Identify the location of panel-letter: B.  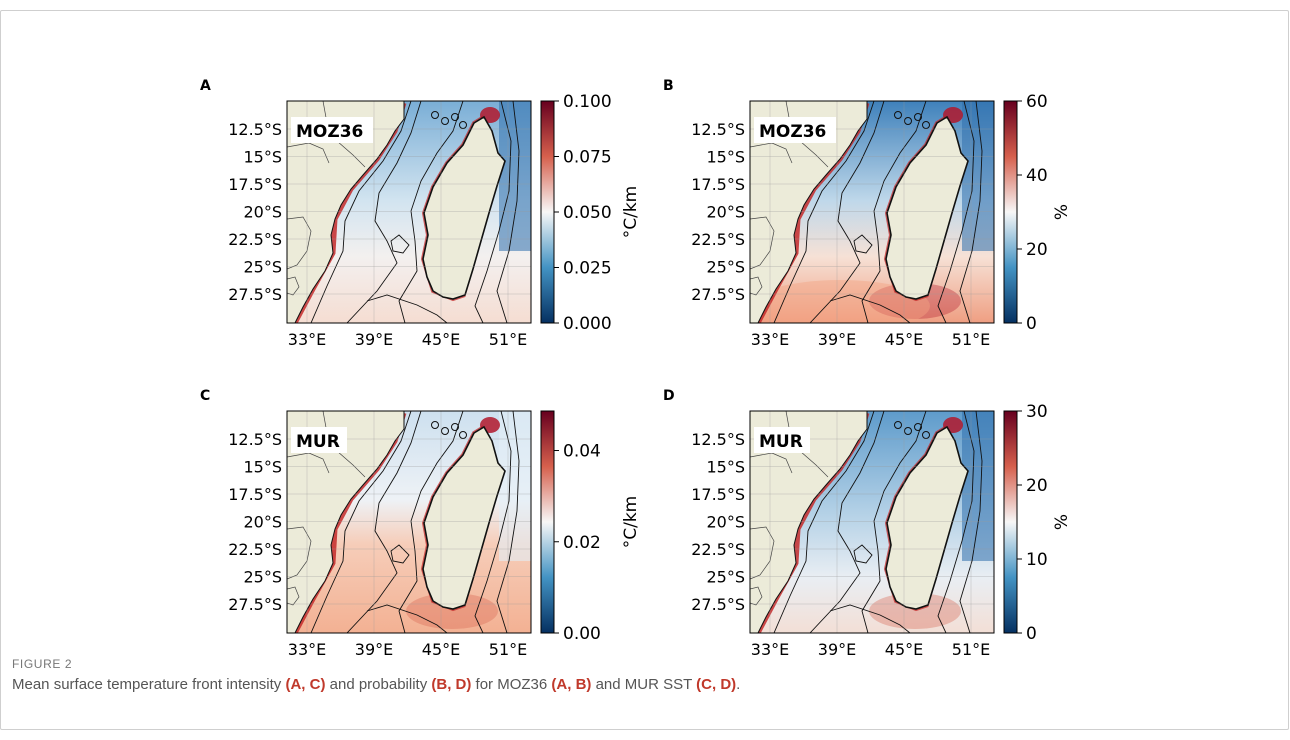
(668, 86).